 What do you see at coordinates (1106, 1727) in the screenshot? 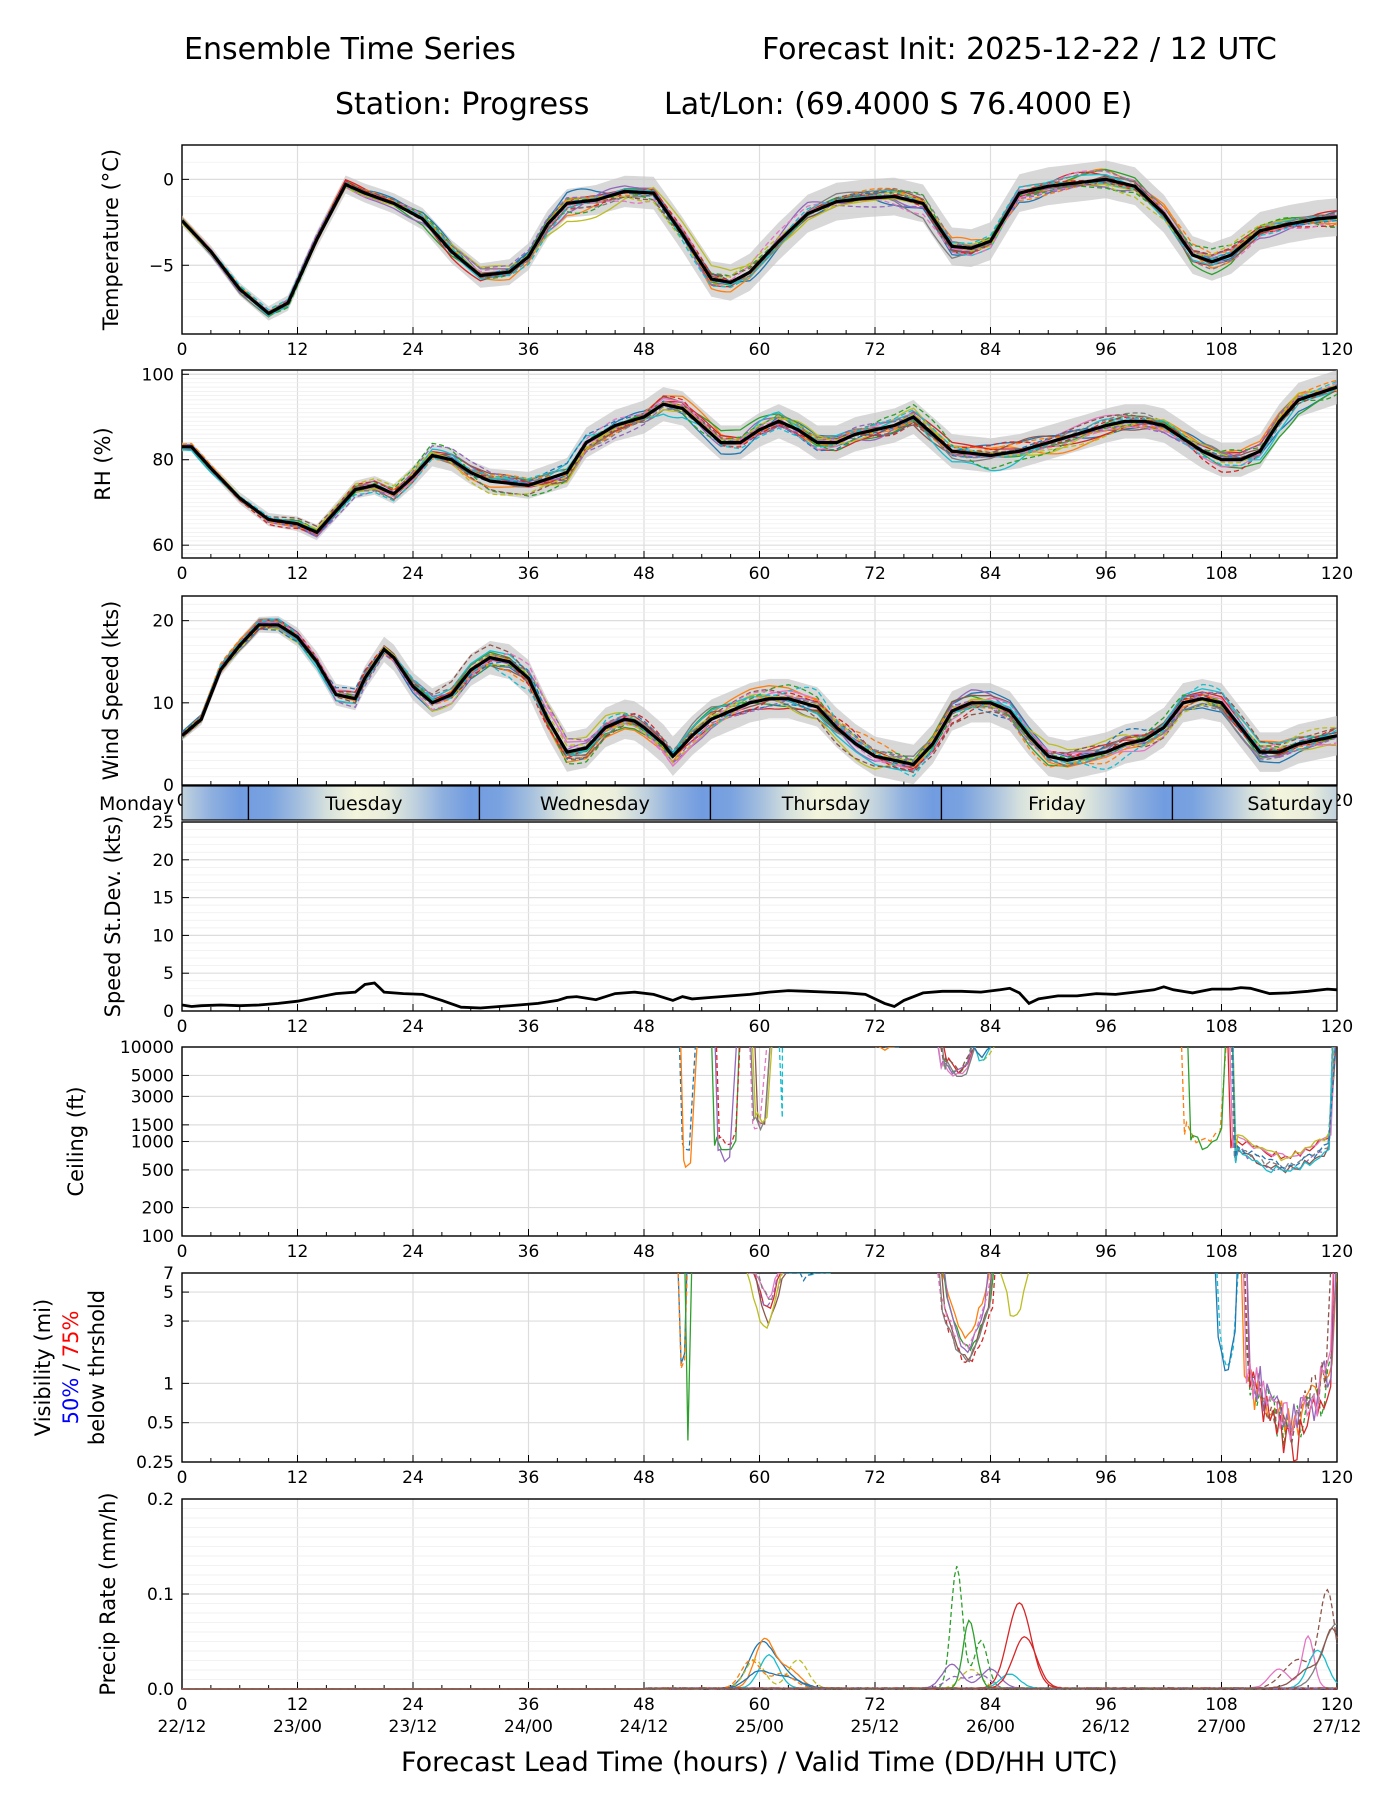
I see `valid-time-label: 26/12` at bounding box center [1106, 1727].